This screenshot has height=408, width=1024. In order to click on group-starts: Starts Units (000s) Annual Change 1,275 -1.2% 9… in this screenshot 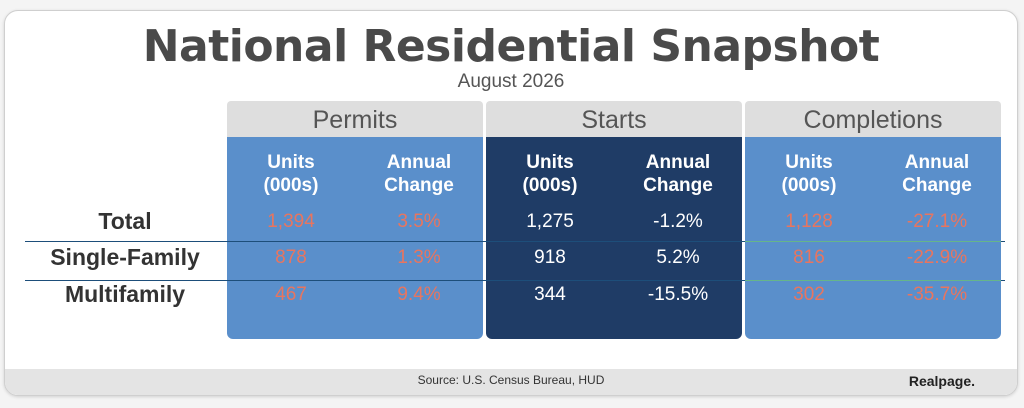, I will do `click(614, 220)`.